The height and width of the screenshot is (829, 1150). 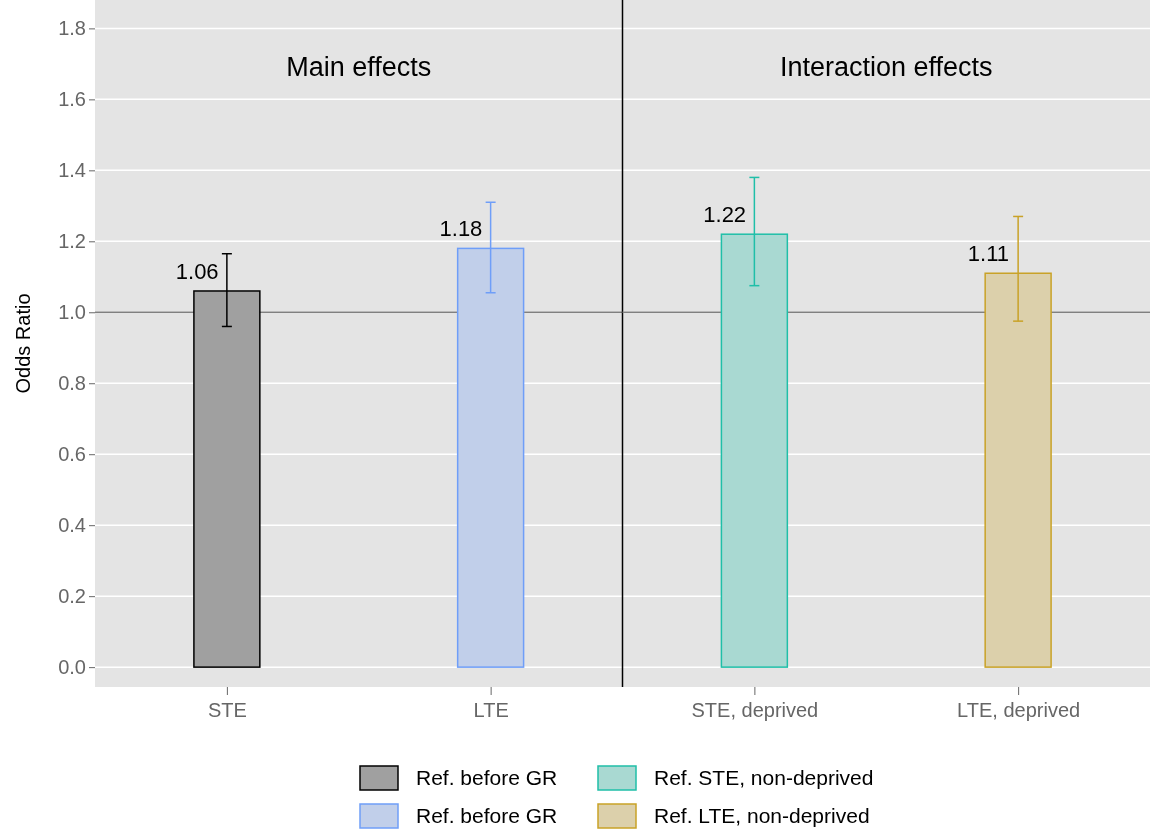 I want to click on x-tick-label: LTE, deprived, so click(x=1019, y=710).